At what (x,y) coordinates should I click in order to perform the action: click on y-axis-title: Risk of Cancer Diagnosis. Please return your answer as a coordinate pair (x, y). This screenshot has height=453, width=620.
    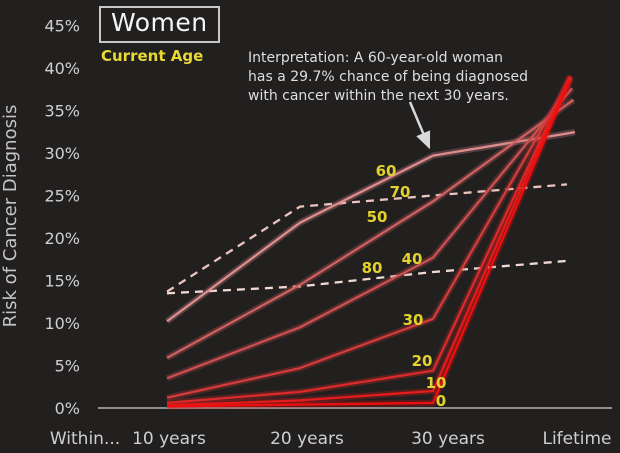
    Looking at the image, I should click on (10, 216).